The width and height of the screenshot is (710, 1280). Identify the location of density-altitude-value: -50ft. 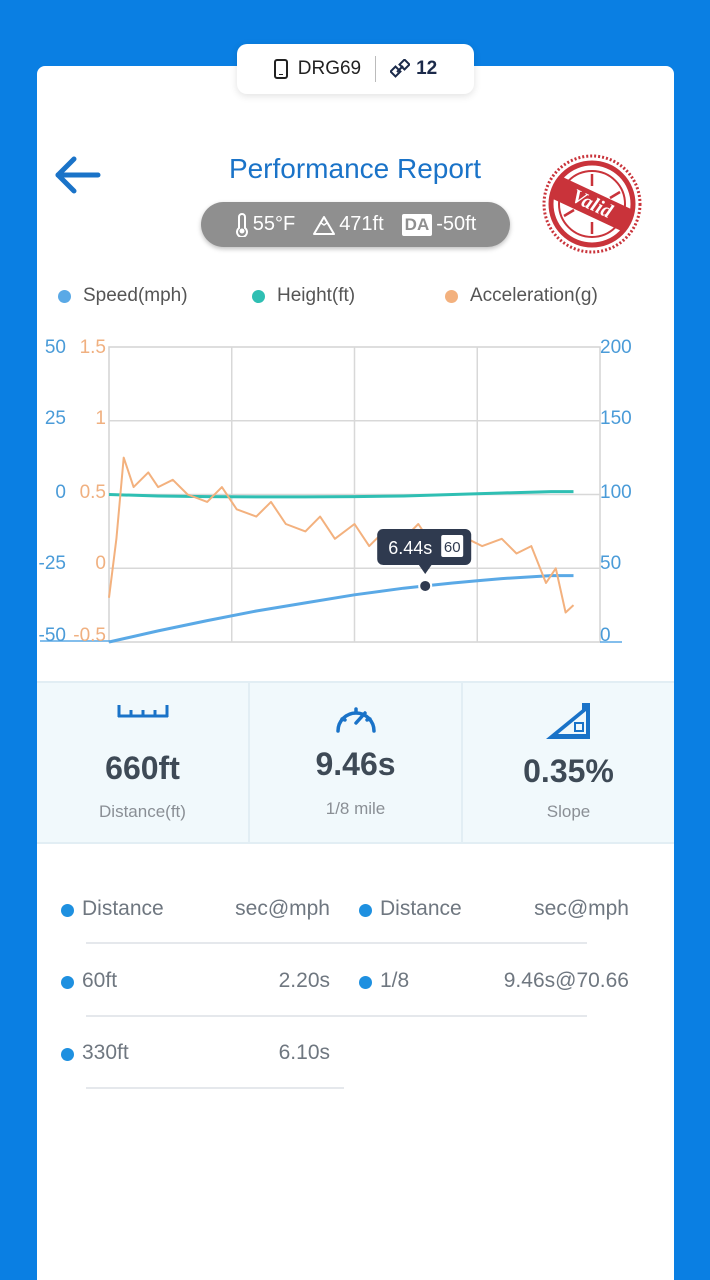
(456, 224).